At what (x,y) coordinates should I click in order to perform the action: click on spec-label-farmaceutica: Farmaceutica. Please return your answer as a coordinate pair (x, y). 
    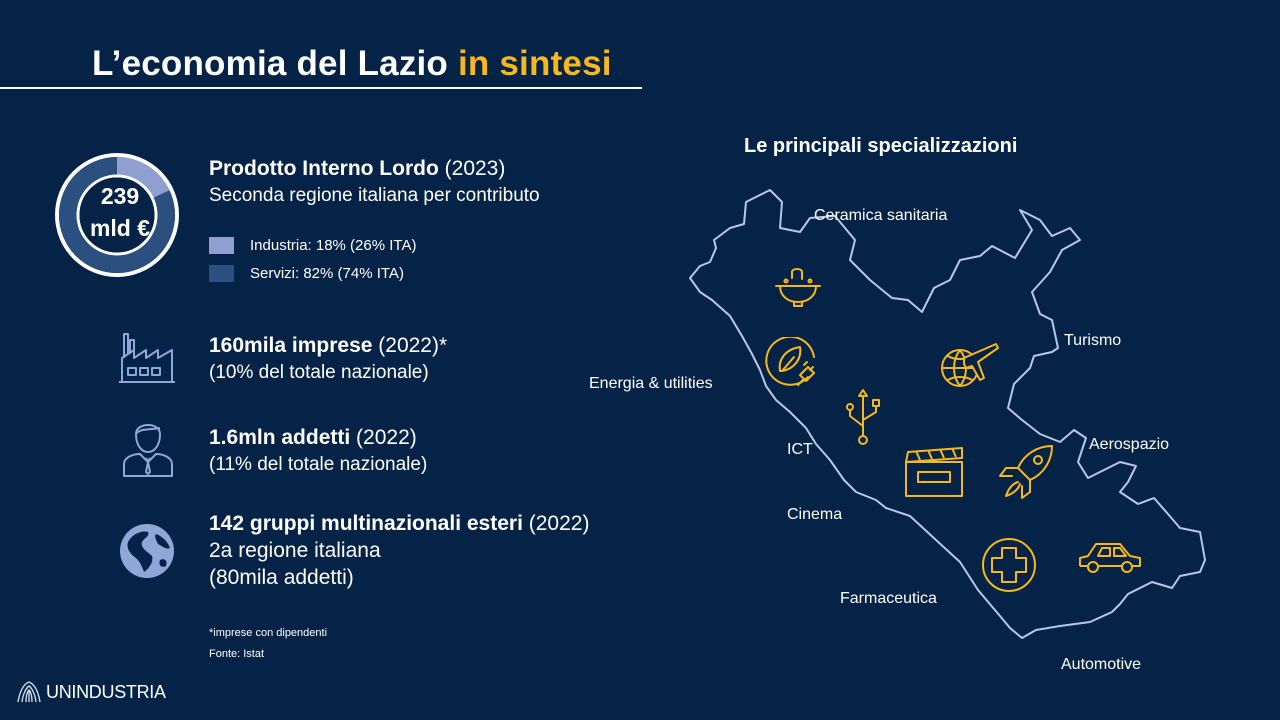
    Looking at the image, I should click on (888, 598).